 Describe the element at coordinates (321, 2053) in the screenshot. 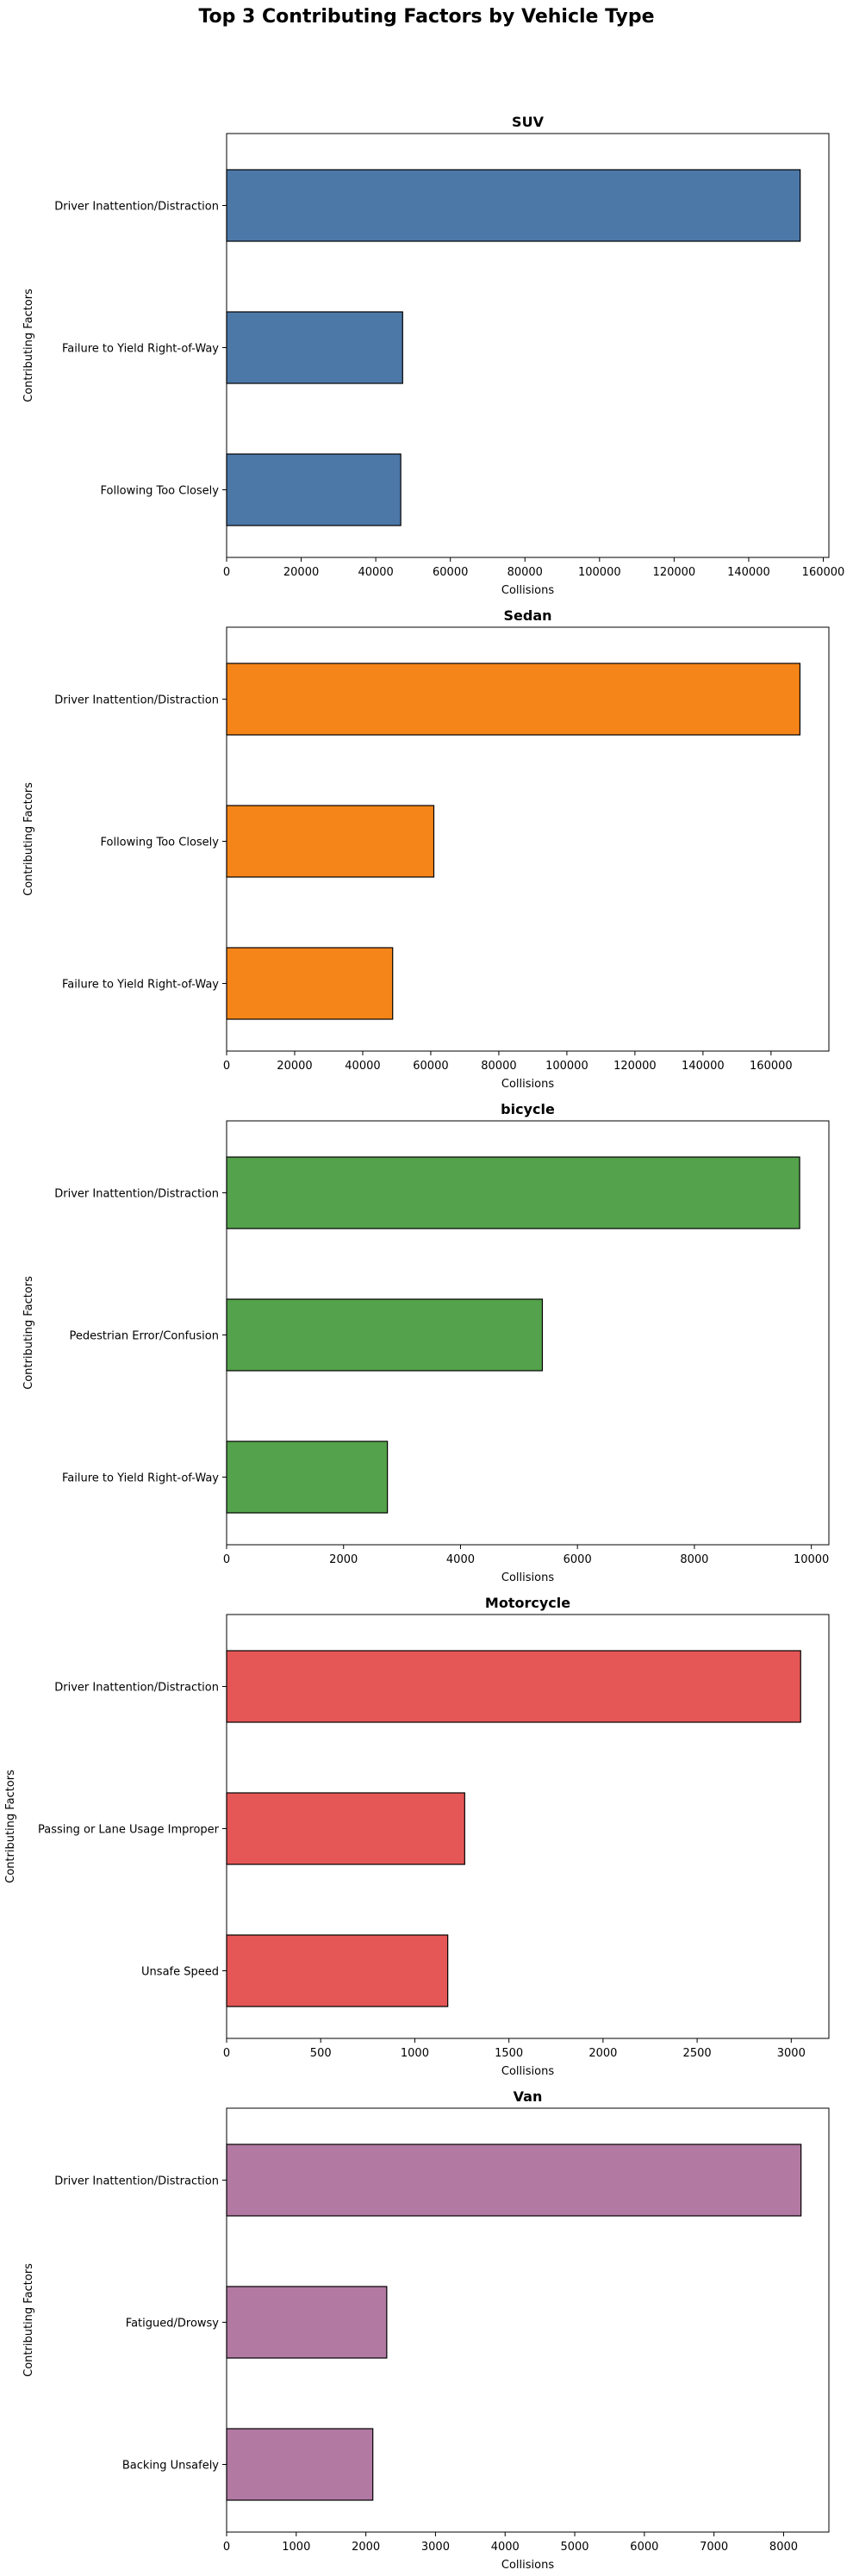

I see `x-tick-label: 500` at that location.